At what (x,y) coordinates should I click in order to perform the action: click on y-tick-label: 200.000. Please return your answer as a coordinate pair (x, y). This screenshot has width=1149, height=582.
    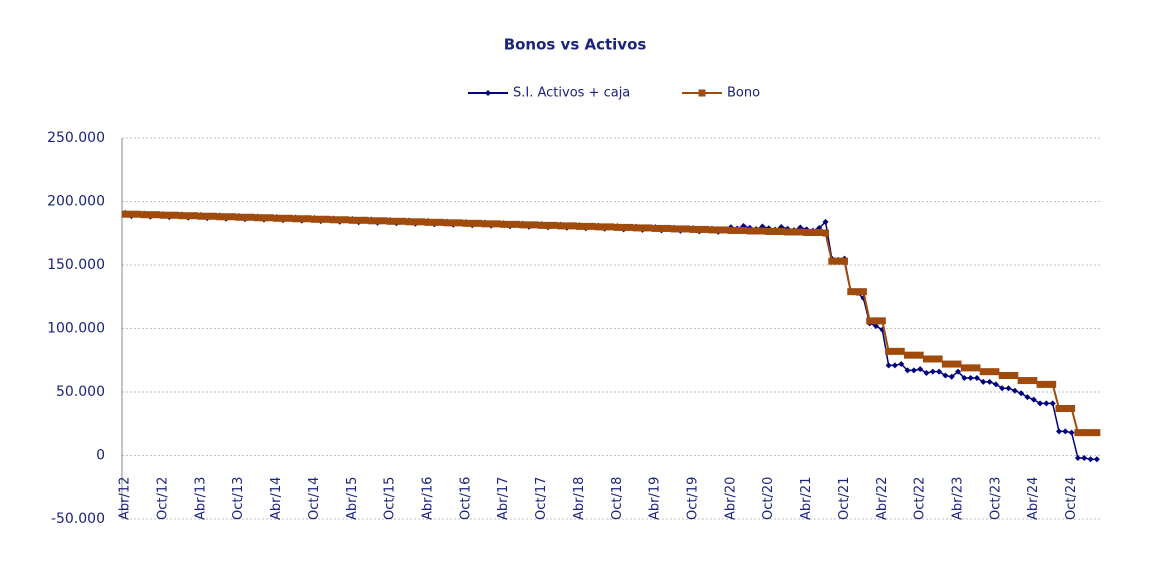
    Looking at the image, I should click on (76, 202).